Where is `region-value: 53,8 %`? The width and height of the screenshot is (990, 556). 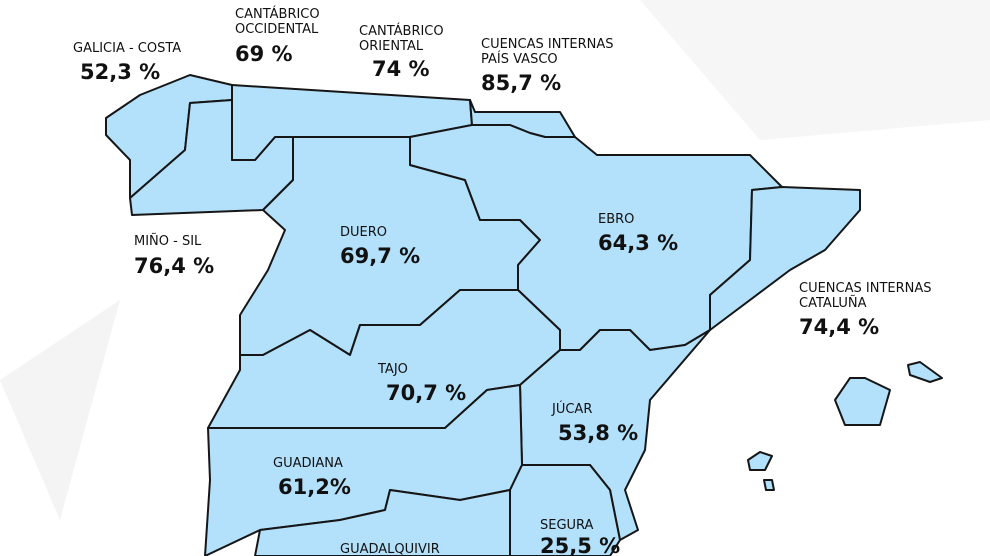 region-value: 53,8 % is located at coordinates (598, 433).